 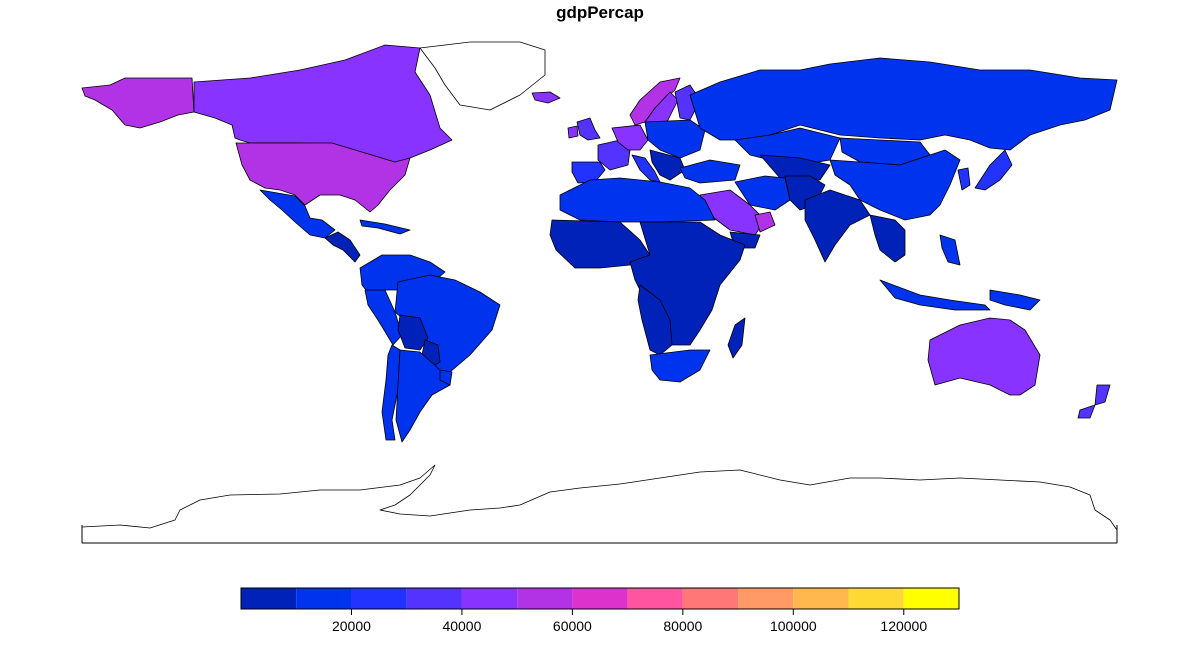 What do you see at coordinates (599, 504) in the screenshot?
I see `region-antarctica` at bounding box center [599, 504].